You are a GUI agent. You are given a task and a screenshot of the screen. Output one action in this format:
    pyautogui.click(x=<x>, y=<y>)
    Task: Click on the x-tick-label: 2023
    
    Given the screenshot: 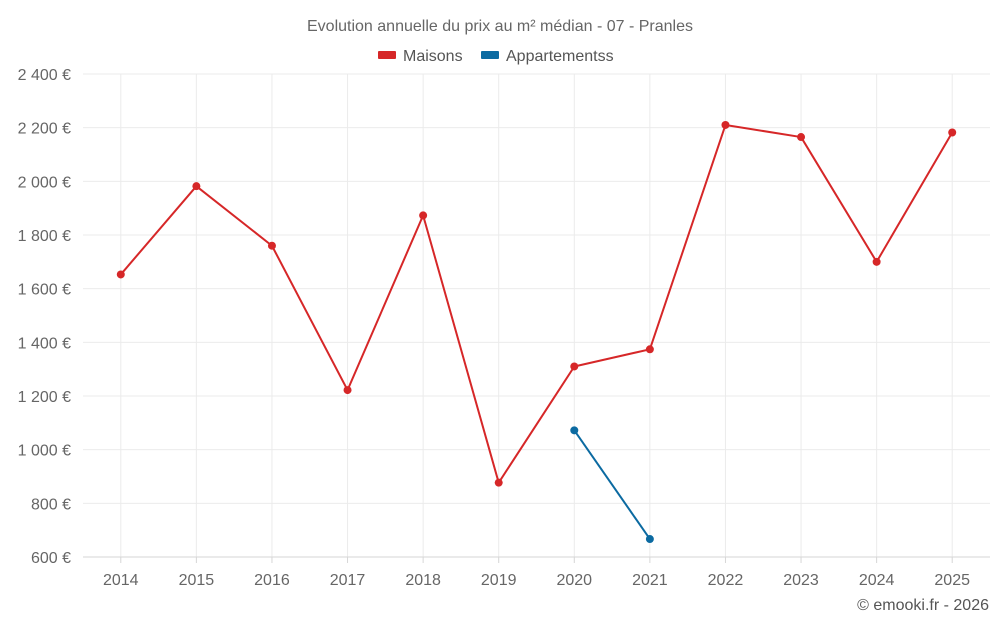 What is the action you would take?
    pyautogui.click(x=801, y=580)
    